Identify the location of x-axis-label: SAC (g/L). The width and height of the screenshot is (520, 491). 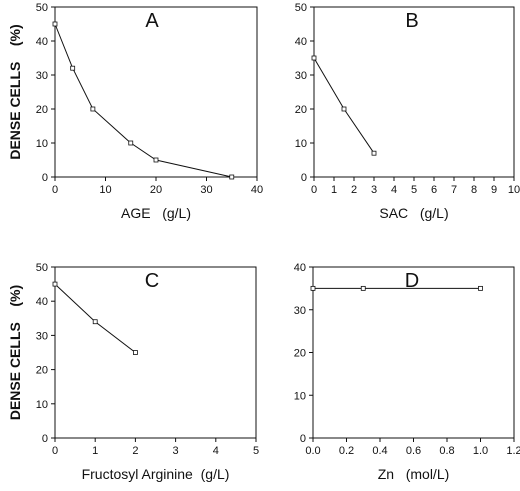
(413, 213).